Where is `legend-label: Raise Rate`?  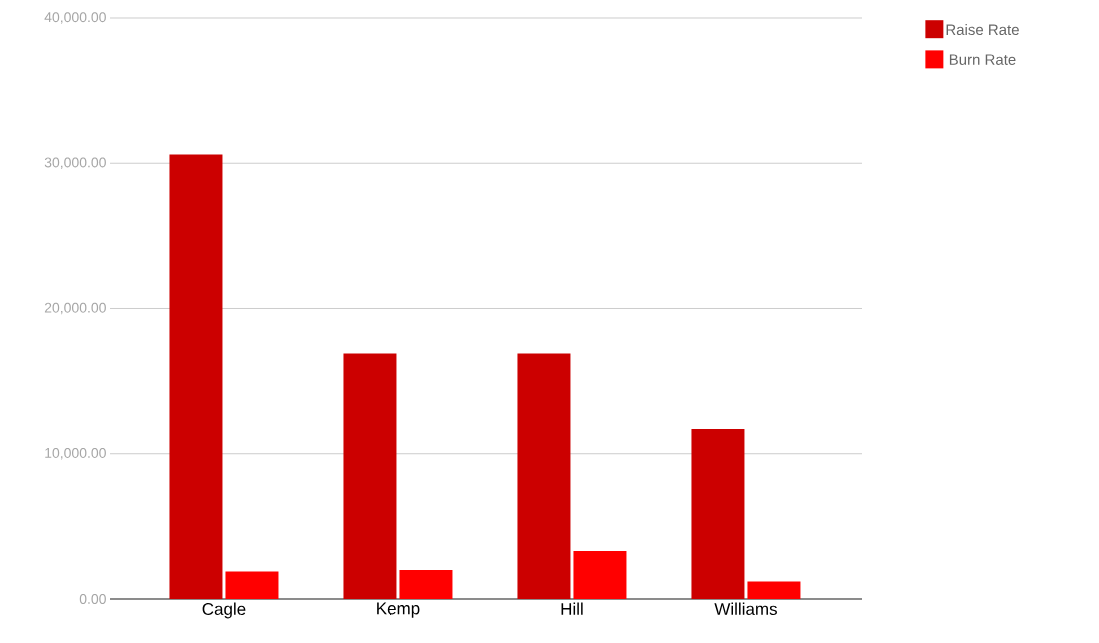 legend-label: Raise Rate is located at coordinates (982, 30).